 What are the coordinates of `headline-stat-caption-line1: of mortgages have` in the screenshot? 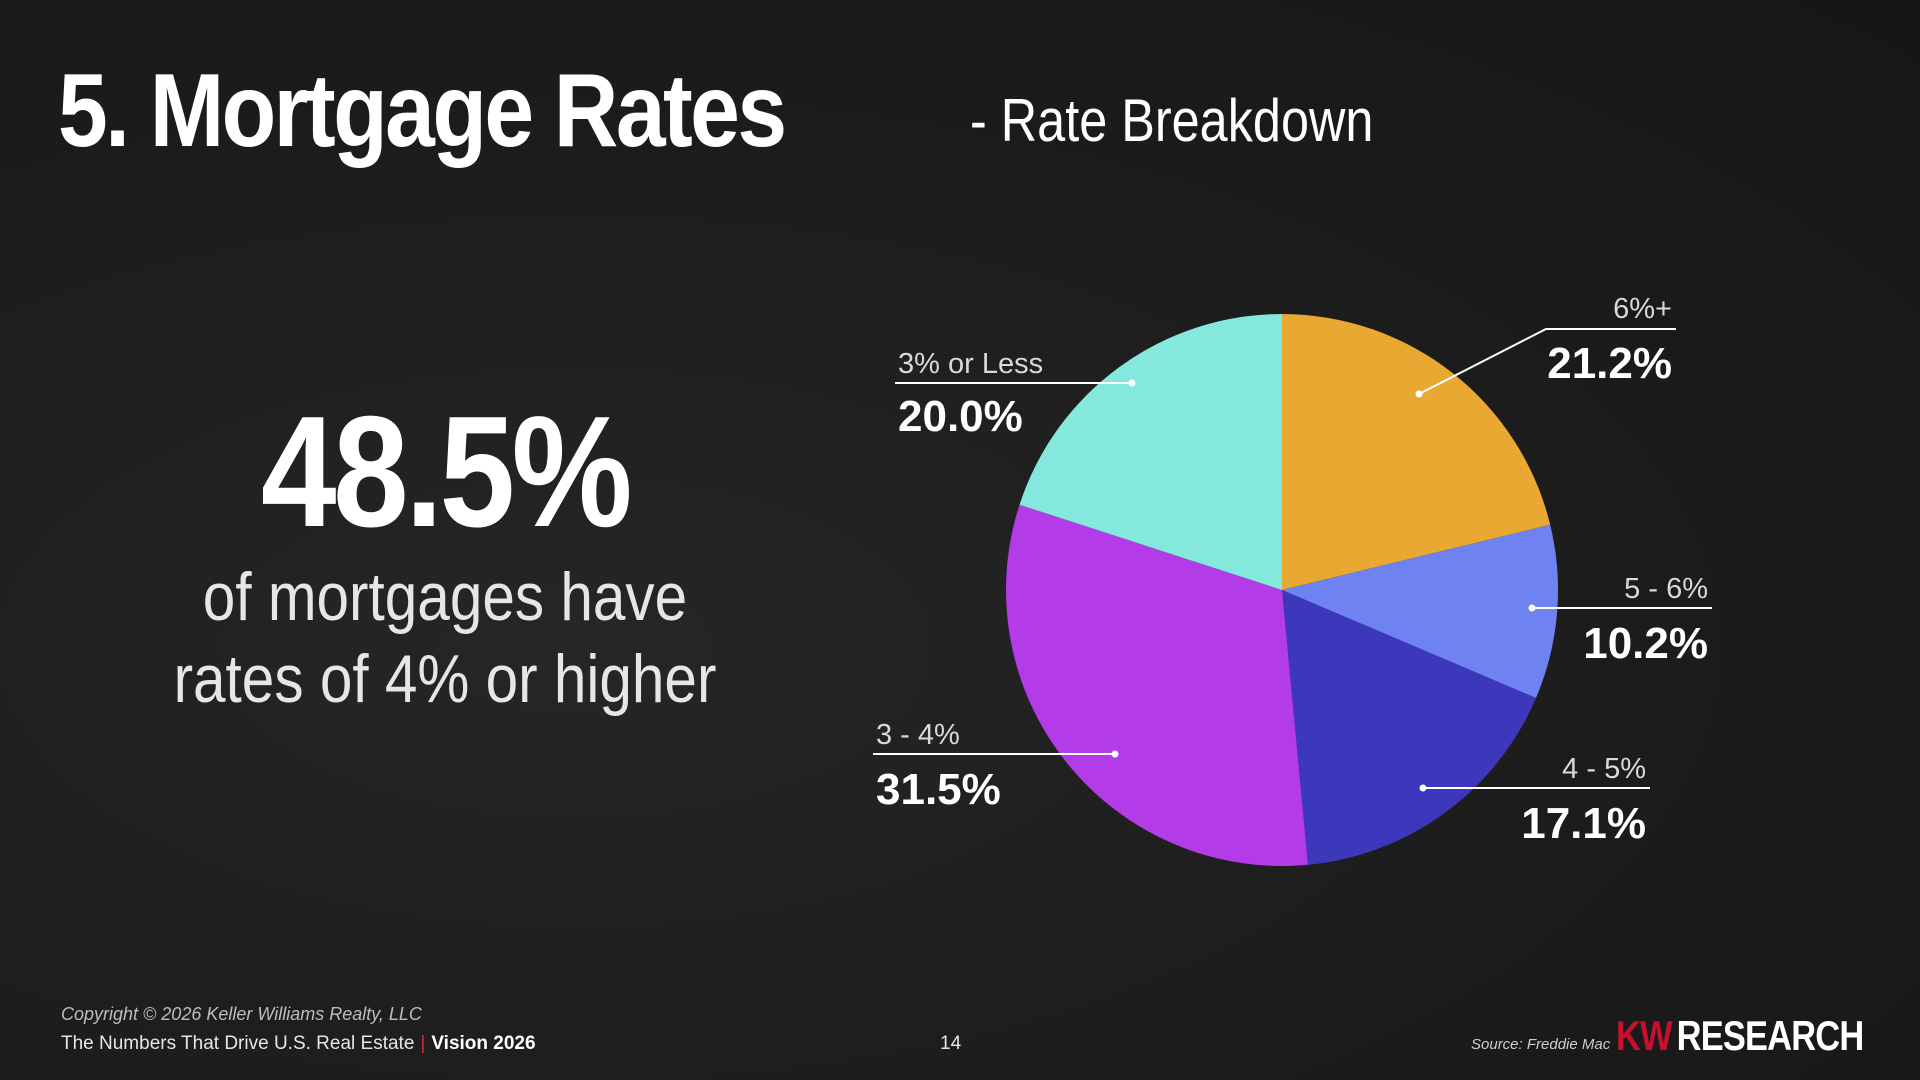 It's located at (445, 597).